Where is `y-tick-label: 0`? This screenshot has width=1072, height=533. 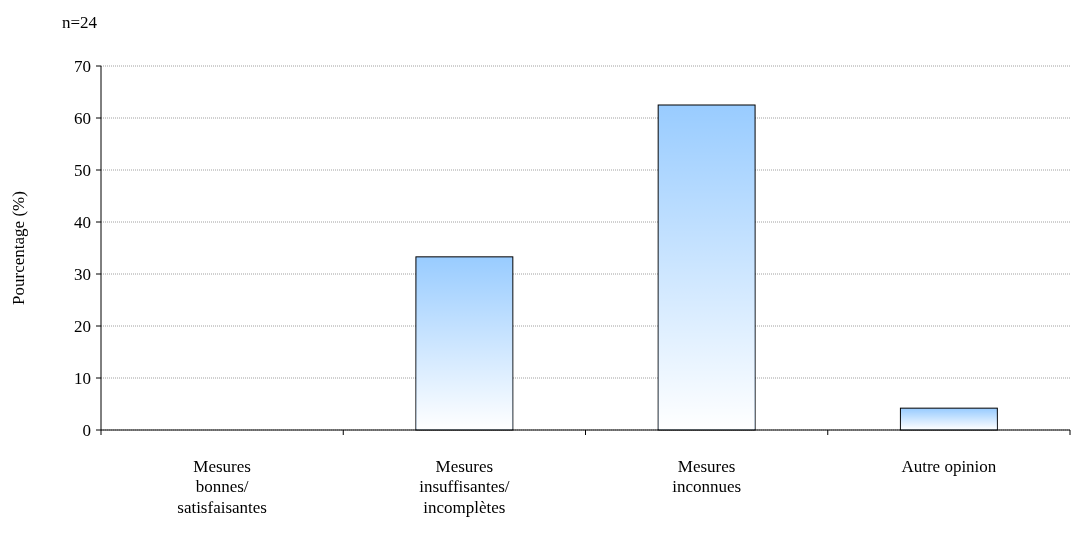
y-tick-label: 0 is located at coordinates (86, 430).